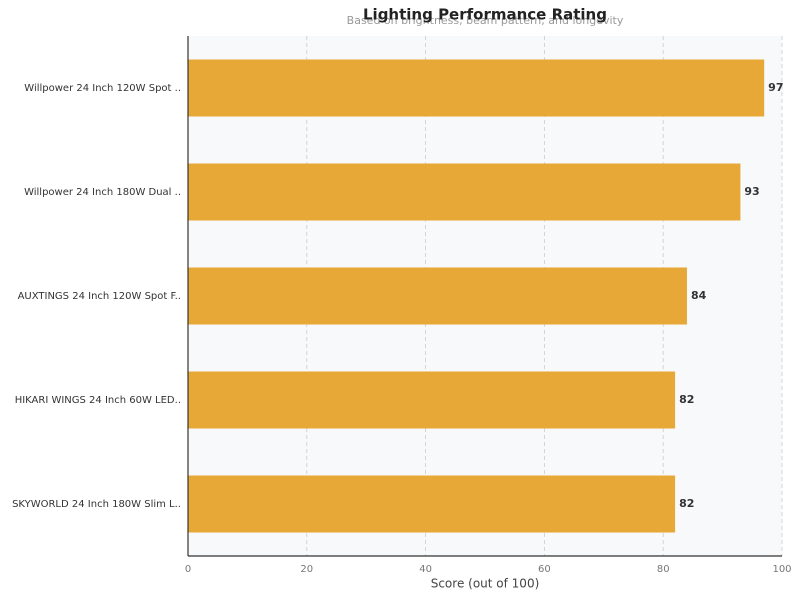 The image size is (800, 604). Describe the element at coordinates (102, 88) in the screenshot. I see `y-tick-label: Willpower 24 Inch 120W Spot ..` at that location.